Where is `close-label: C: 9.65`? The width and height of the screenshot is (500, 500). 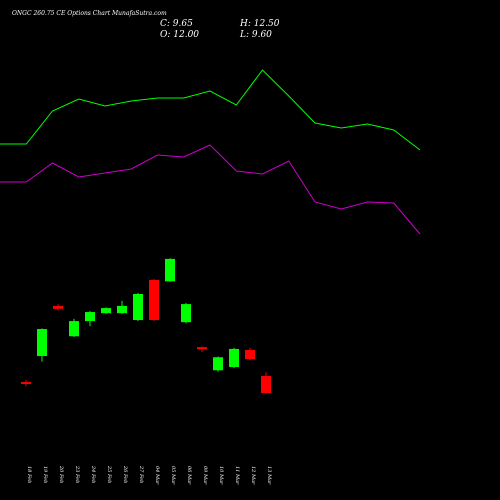
close-label: C: 9.65 is located at coordinates (176, 24).